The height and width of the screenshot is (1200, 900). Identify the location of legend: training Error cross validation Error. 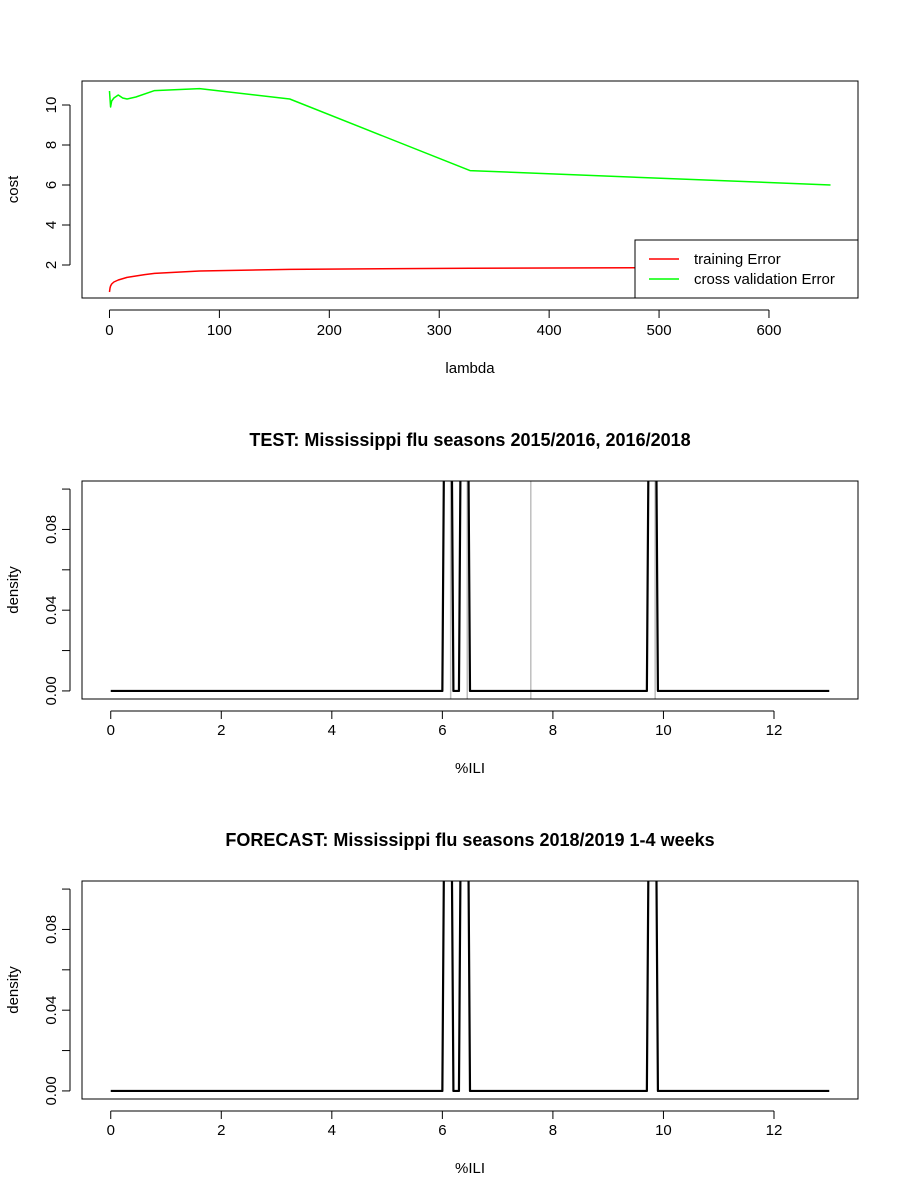
(746, 269).